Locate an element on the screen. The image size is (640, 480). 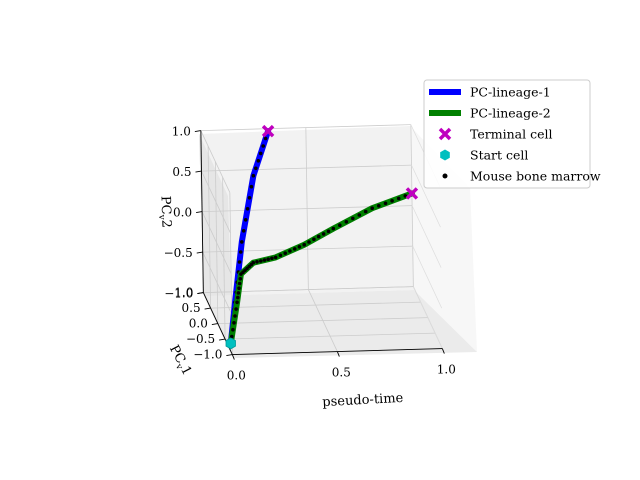
legend-label: Start cell is located at coordinates (499, 155).